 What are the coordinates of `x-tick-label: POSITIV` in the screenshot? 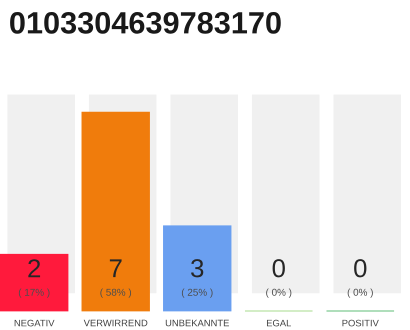 It's located at (360, 323).